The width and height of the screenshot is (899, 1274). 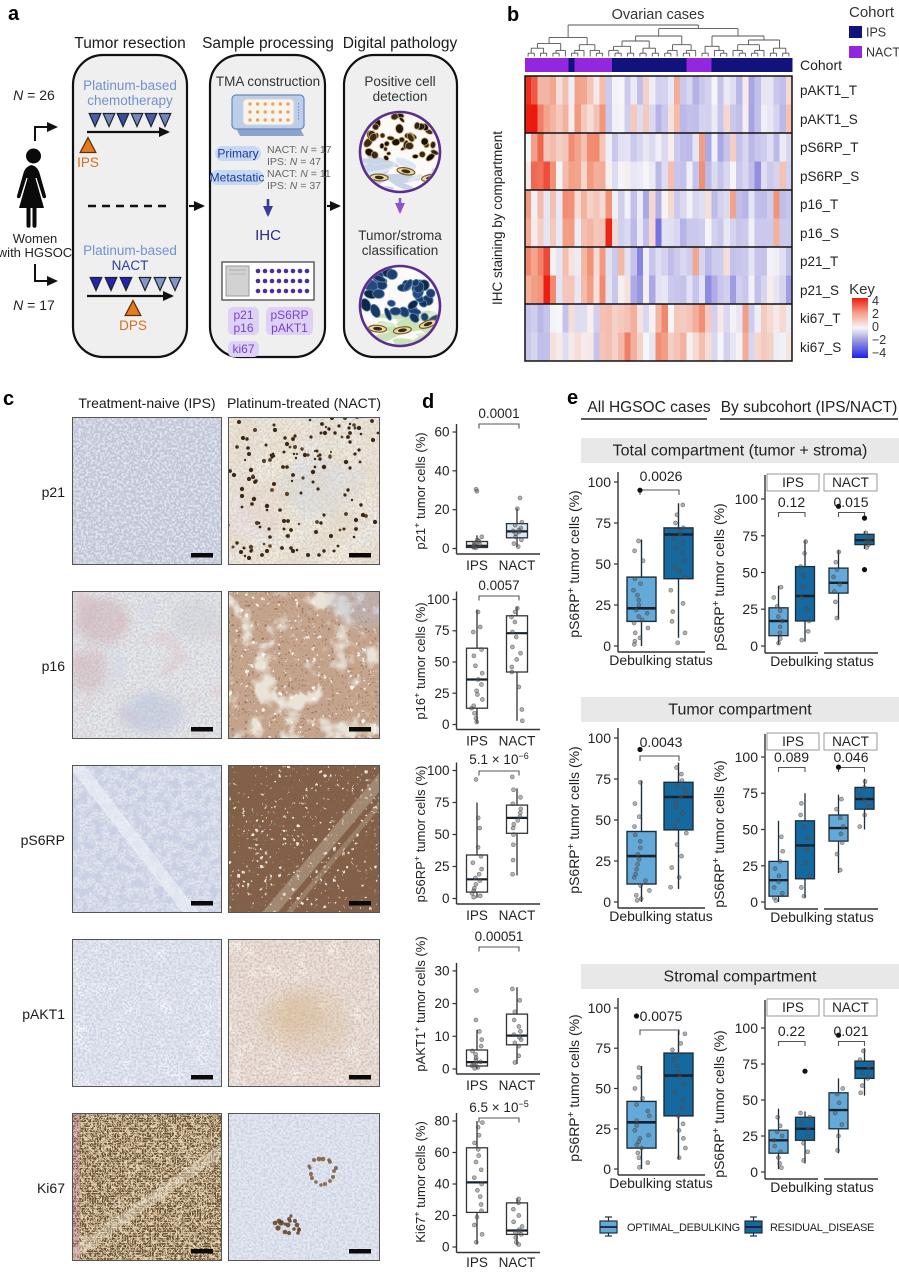 I want to click on svg-text: Metastatic, so click(x=237, y=178).